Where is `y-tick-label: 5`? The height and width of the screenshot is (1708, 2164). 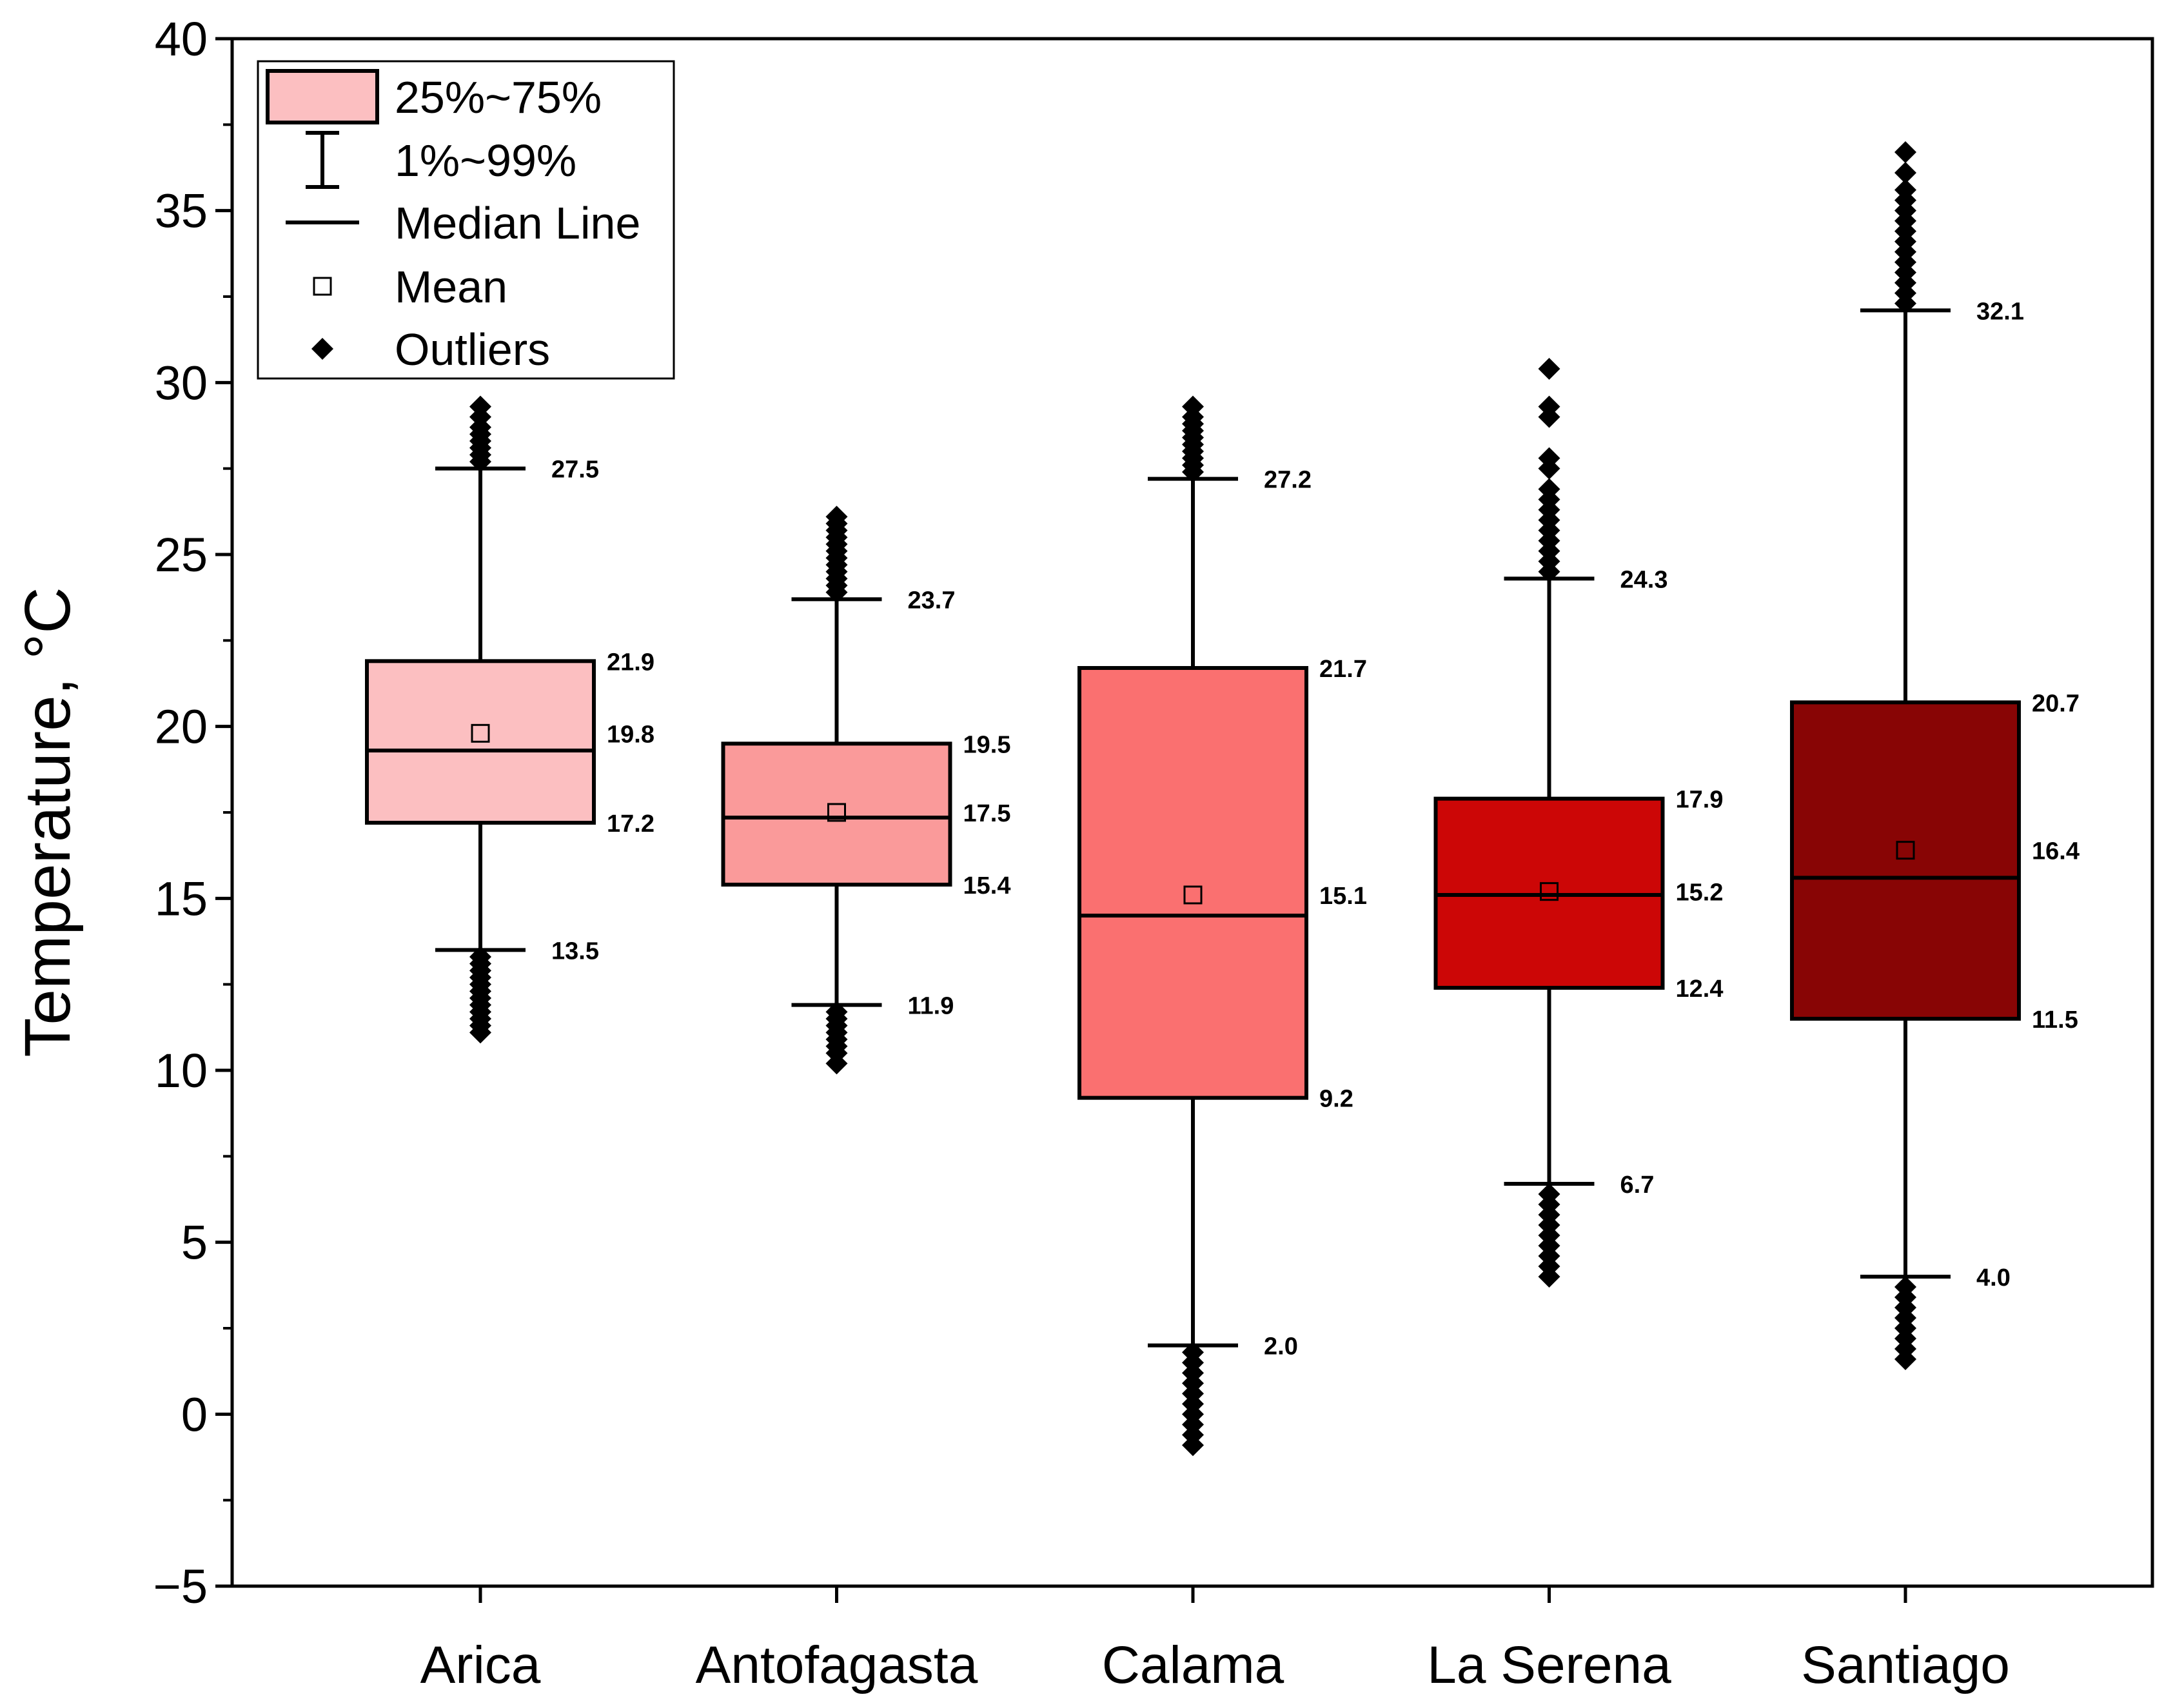 y-tick-label: 5 is located at coordinates (195, 1243).